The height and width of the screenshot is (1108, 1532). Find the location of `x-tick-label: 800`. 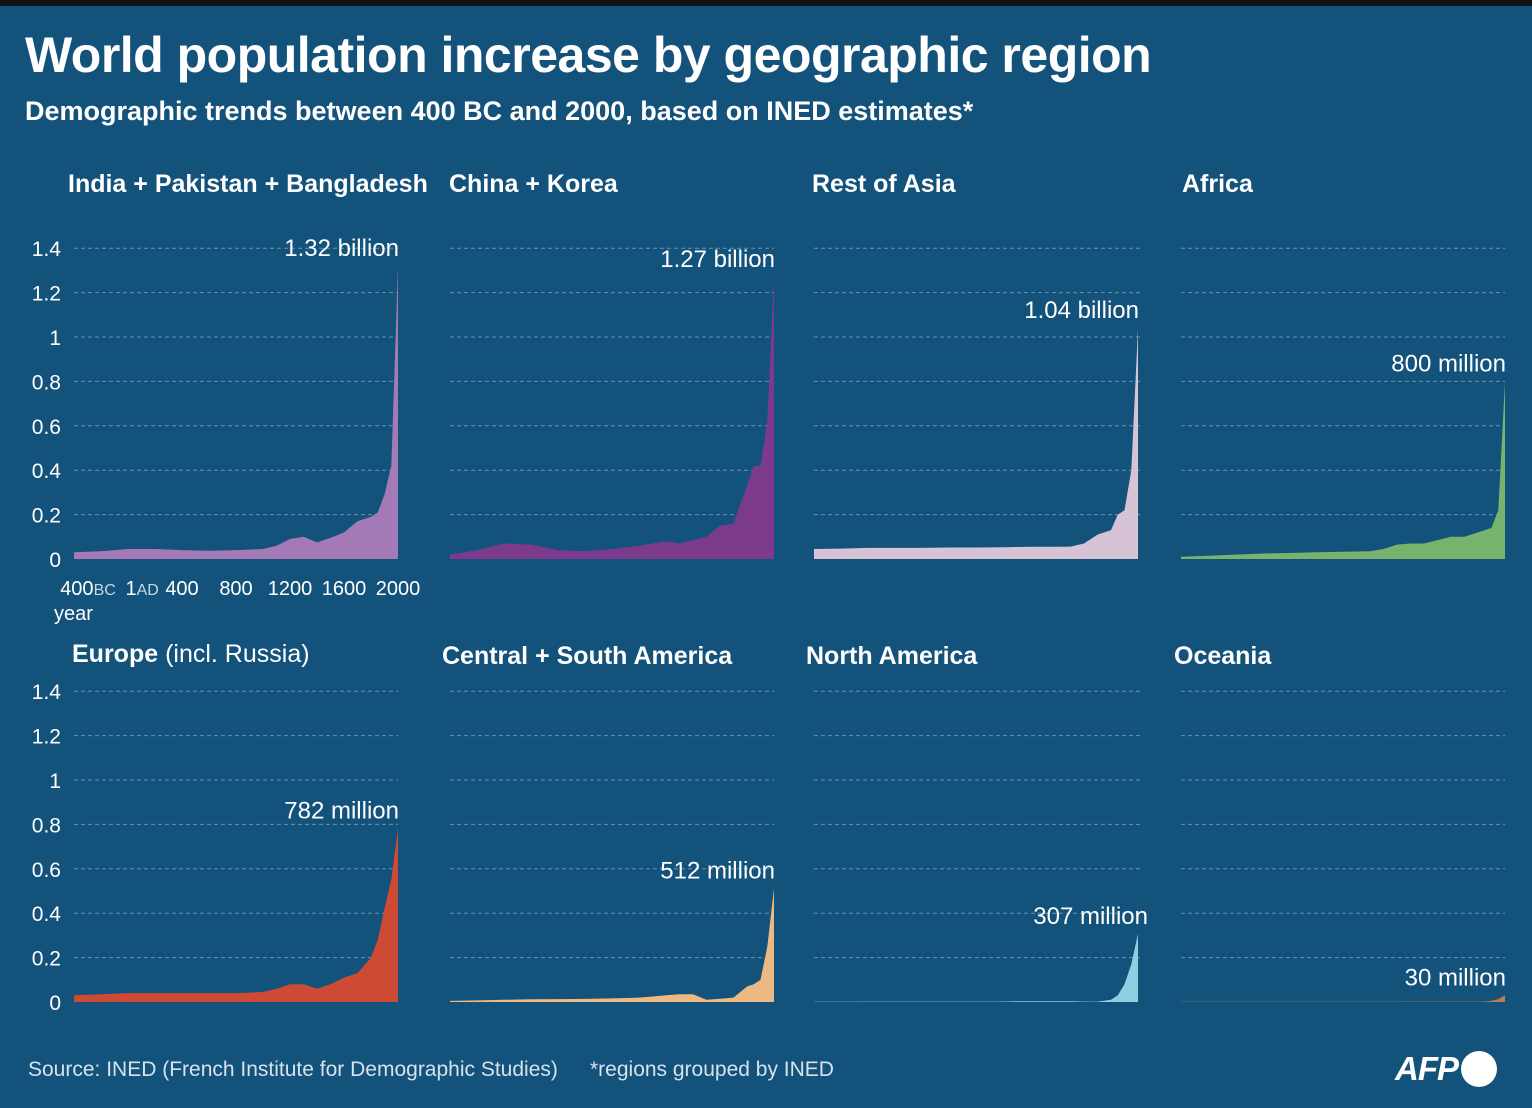

x-tick-label: 800 is located at coordinates (235, 589).